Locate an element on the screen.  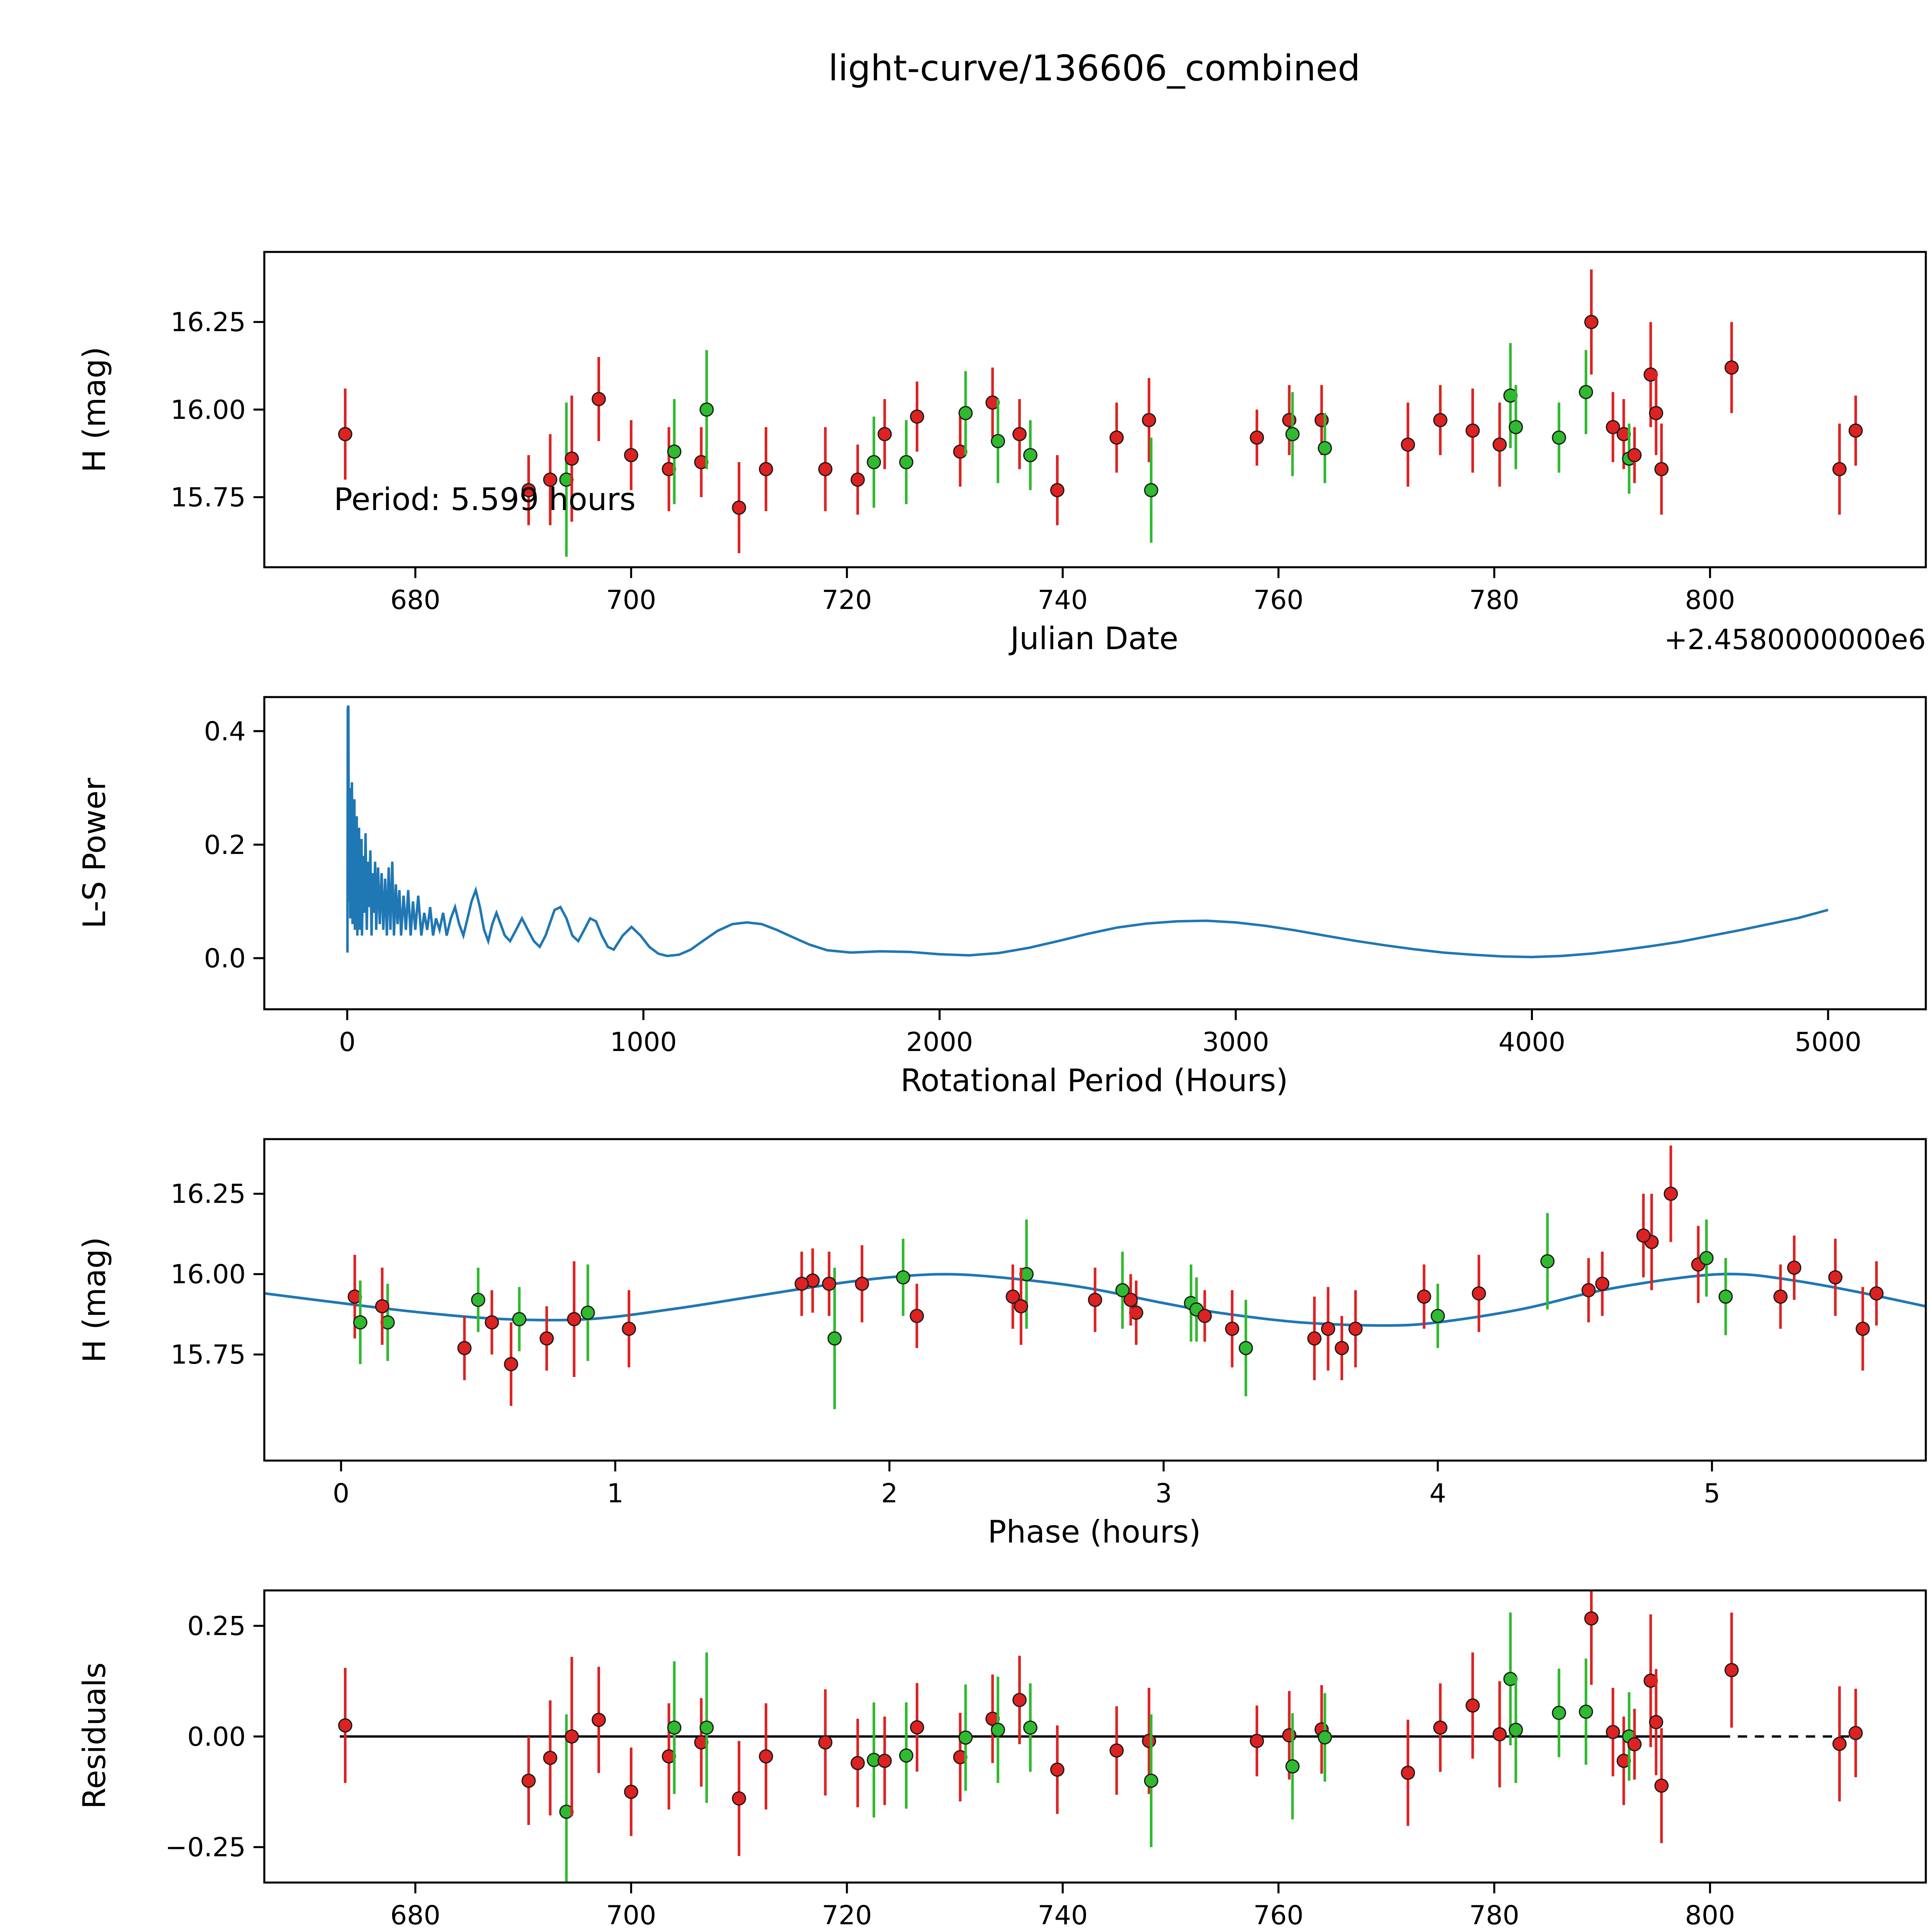
y-tick-label: −0.25 is located at coordinates (205, 1848).